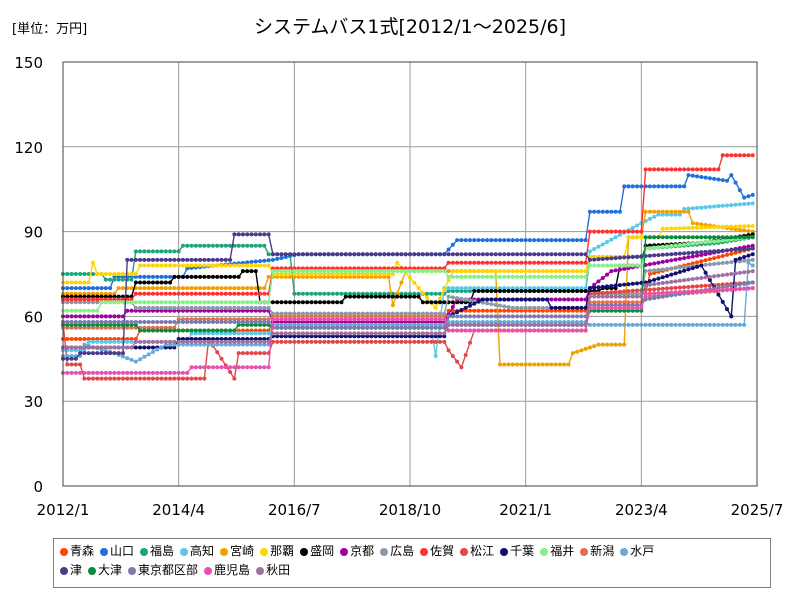  What do you see at coordinates (277, 551) in the screenshot?
I see `legend-item: 那覇` at bounding box center [277, 551].